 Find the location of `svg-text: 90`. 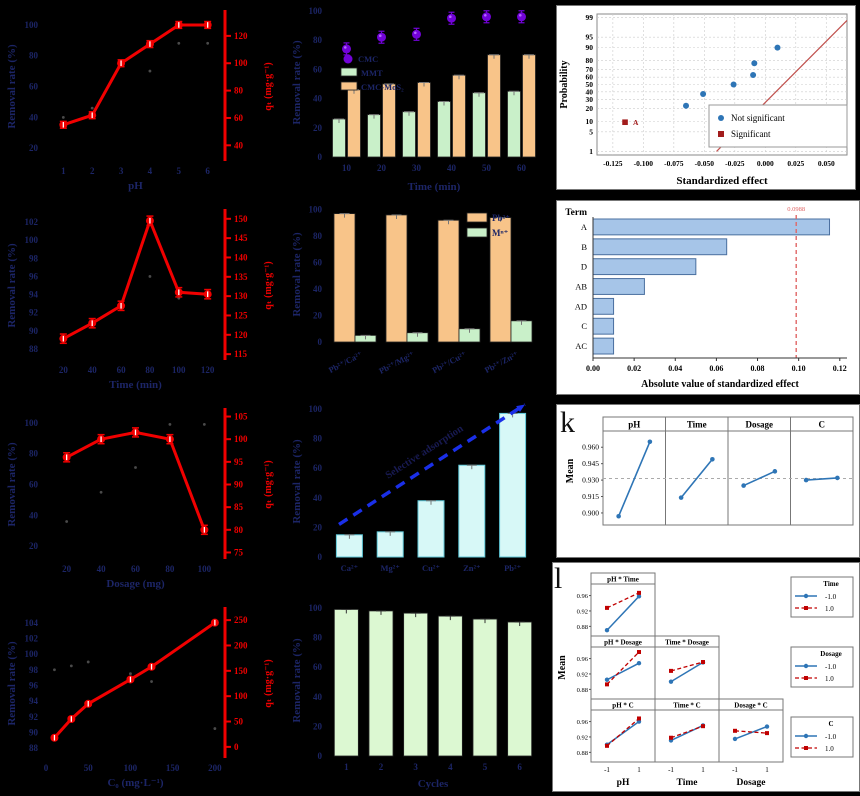

svg-text: 90 is located at coordinates (34, 331).